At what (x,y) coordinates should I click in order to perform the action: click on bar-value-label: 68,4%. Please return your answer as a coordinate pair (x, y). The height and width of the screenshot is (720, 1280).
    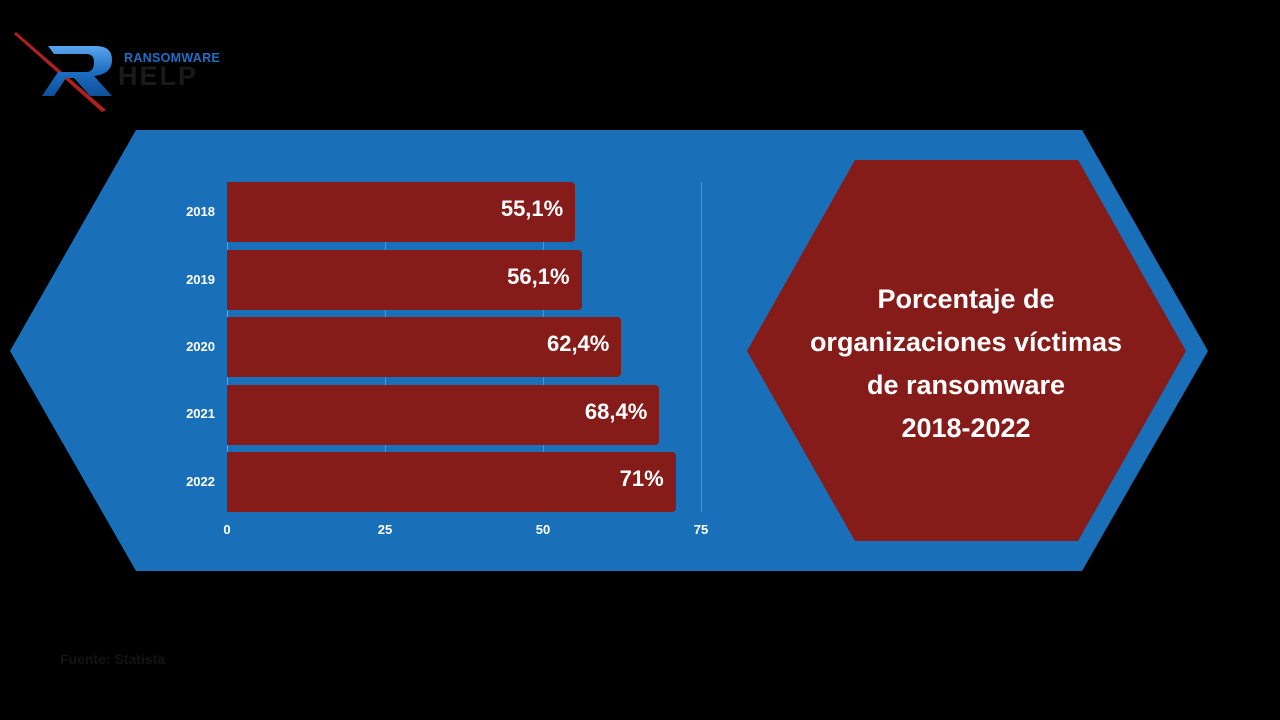
    Looking at the image, I should click on (616, 411).